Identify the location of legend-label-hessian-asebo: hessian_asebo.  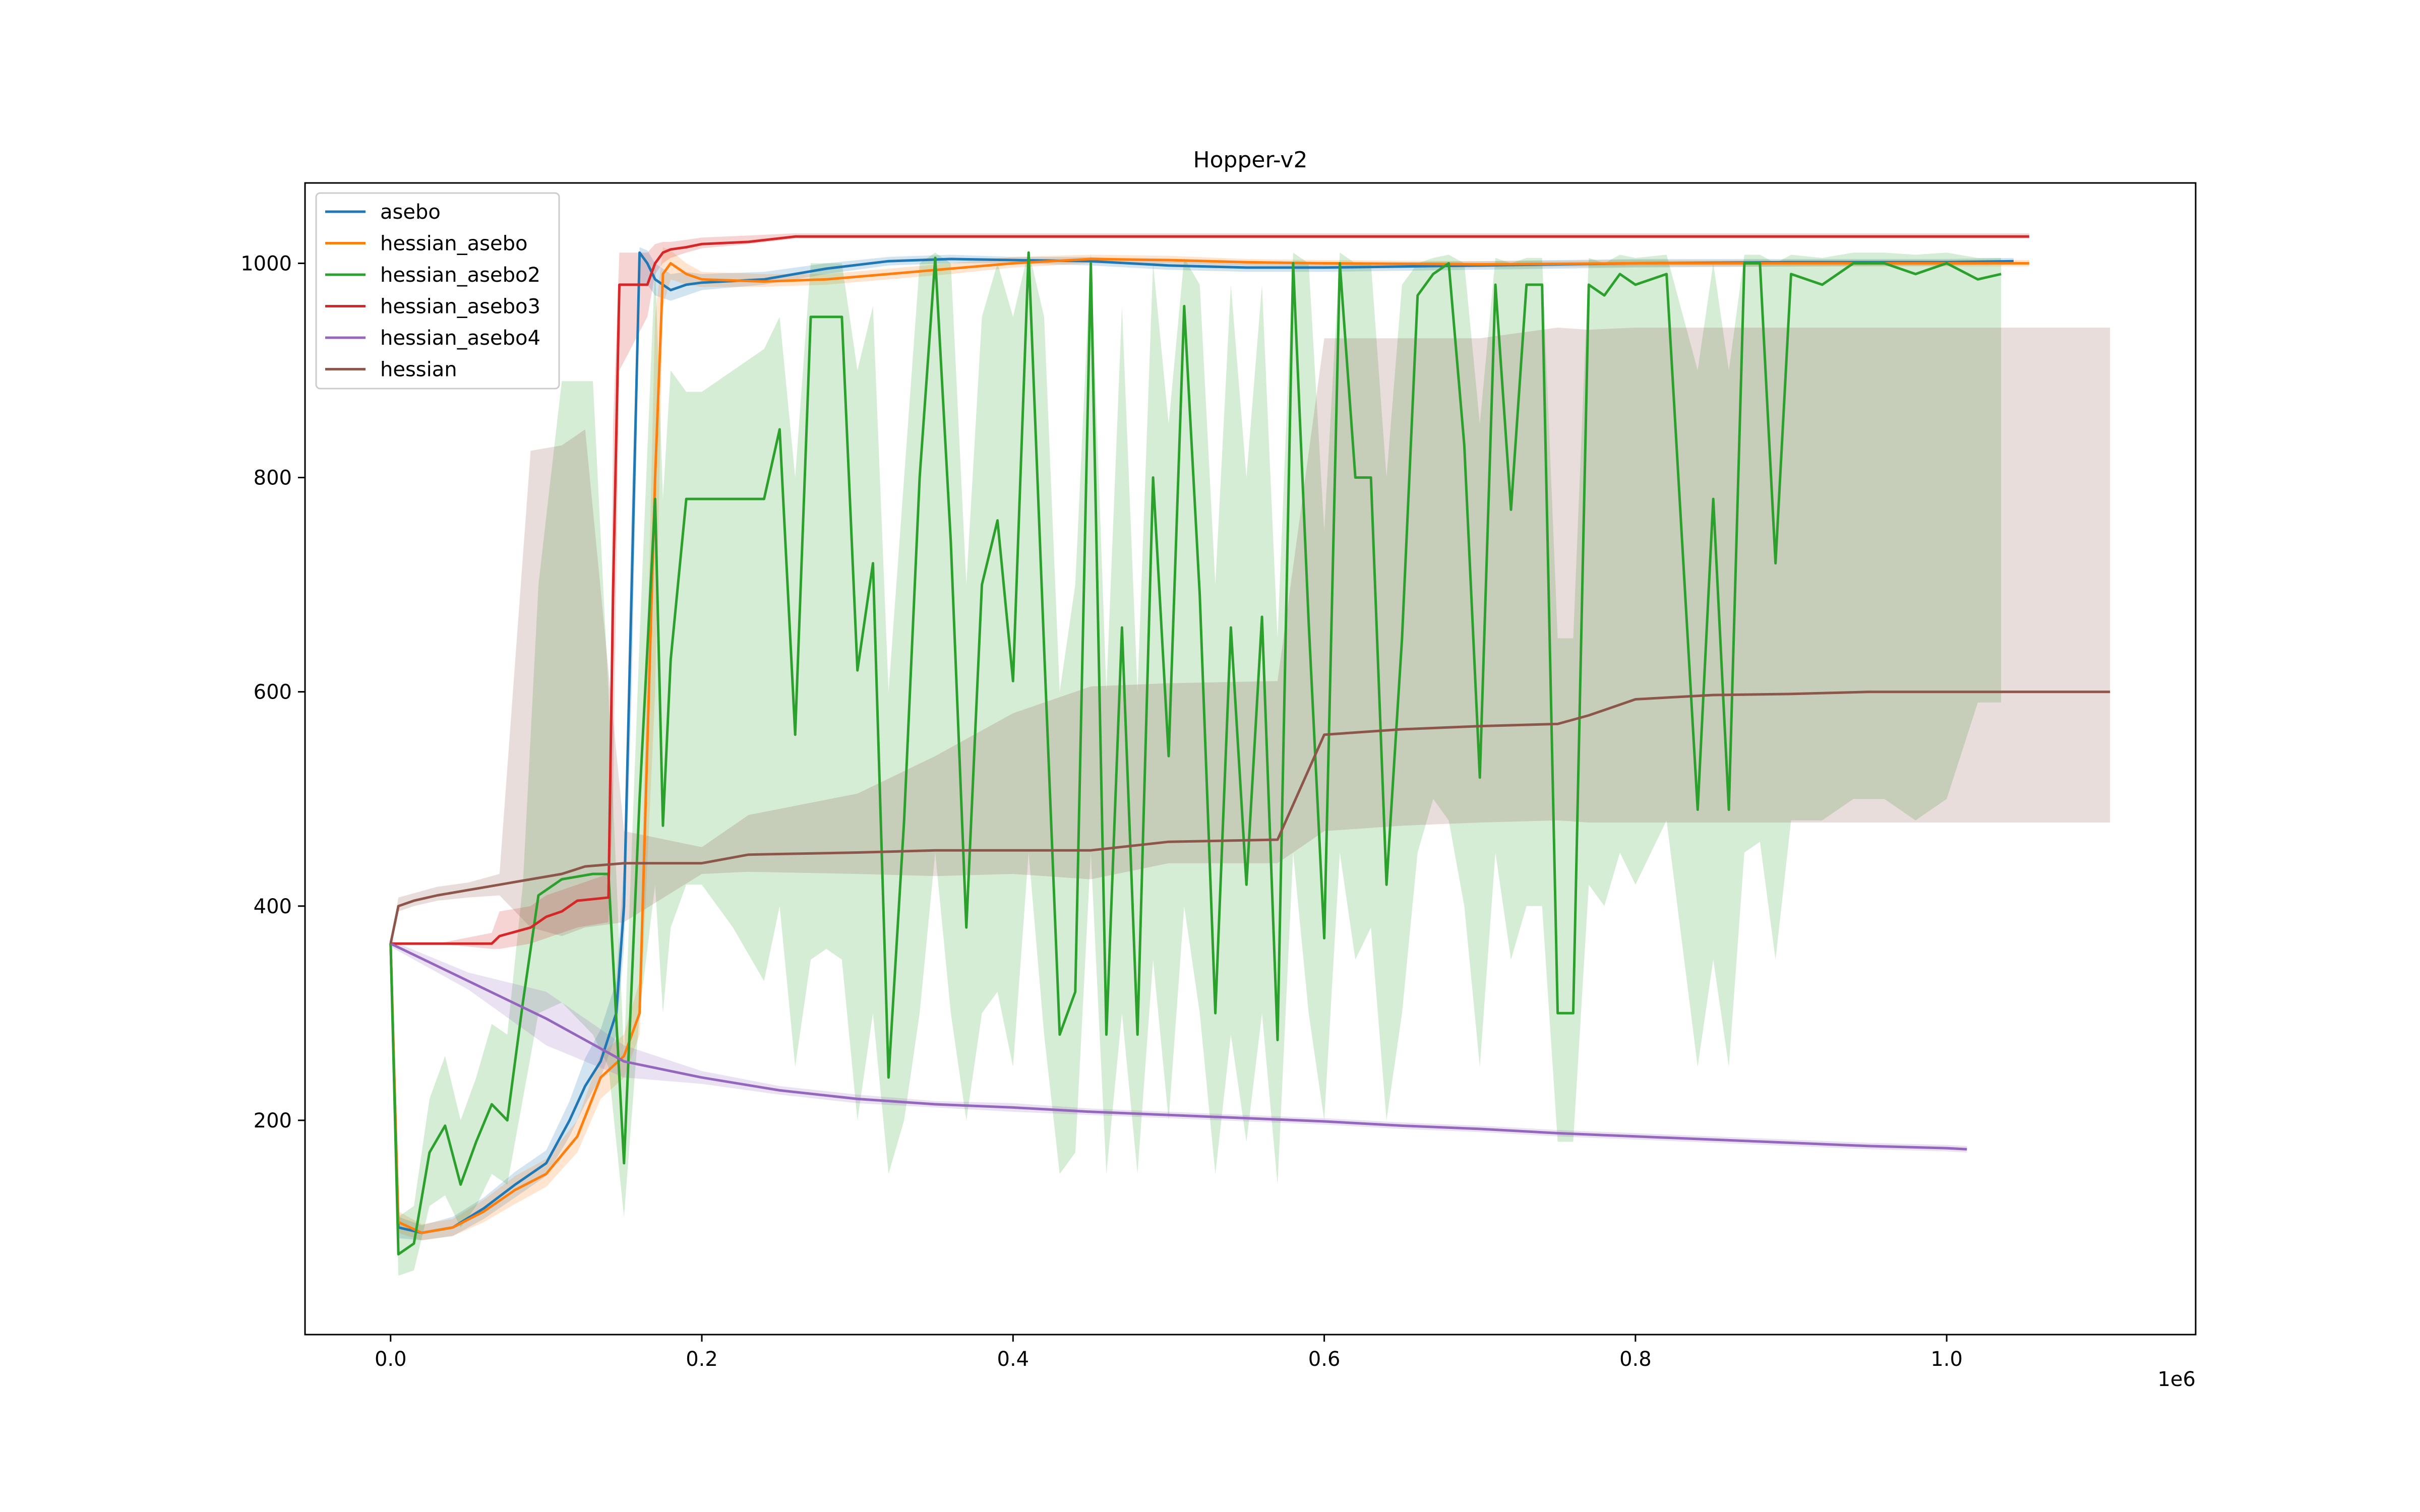
(453, 244).